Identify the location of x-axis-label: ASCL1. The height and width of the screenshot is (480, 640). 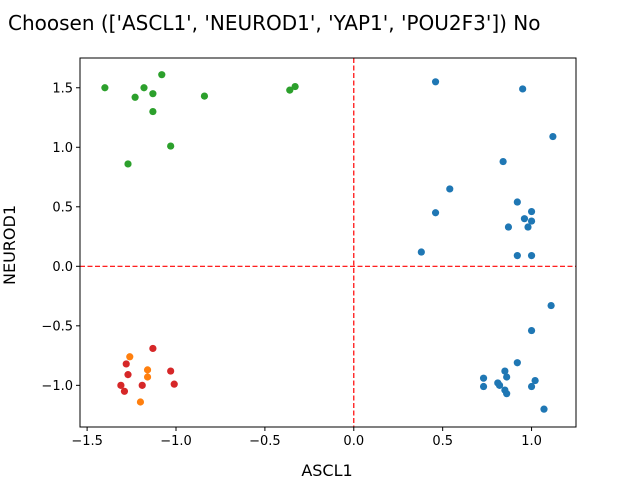
(326, 470).